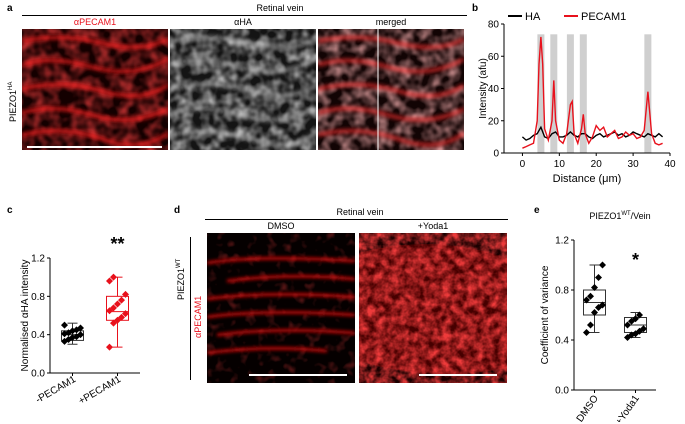  Describe the element at coordinates (628, 407) in the screenshot. I see `x-tick-label-1: +Yoda1` at that location.